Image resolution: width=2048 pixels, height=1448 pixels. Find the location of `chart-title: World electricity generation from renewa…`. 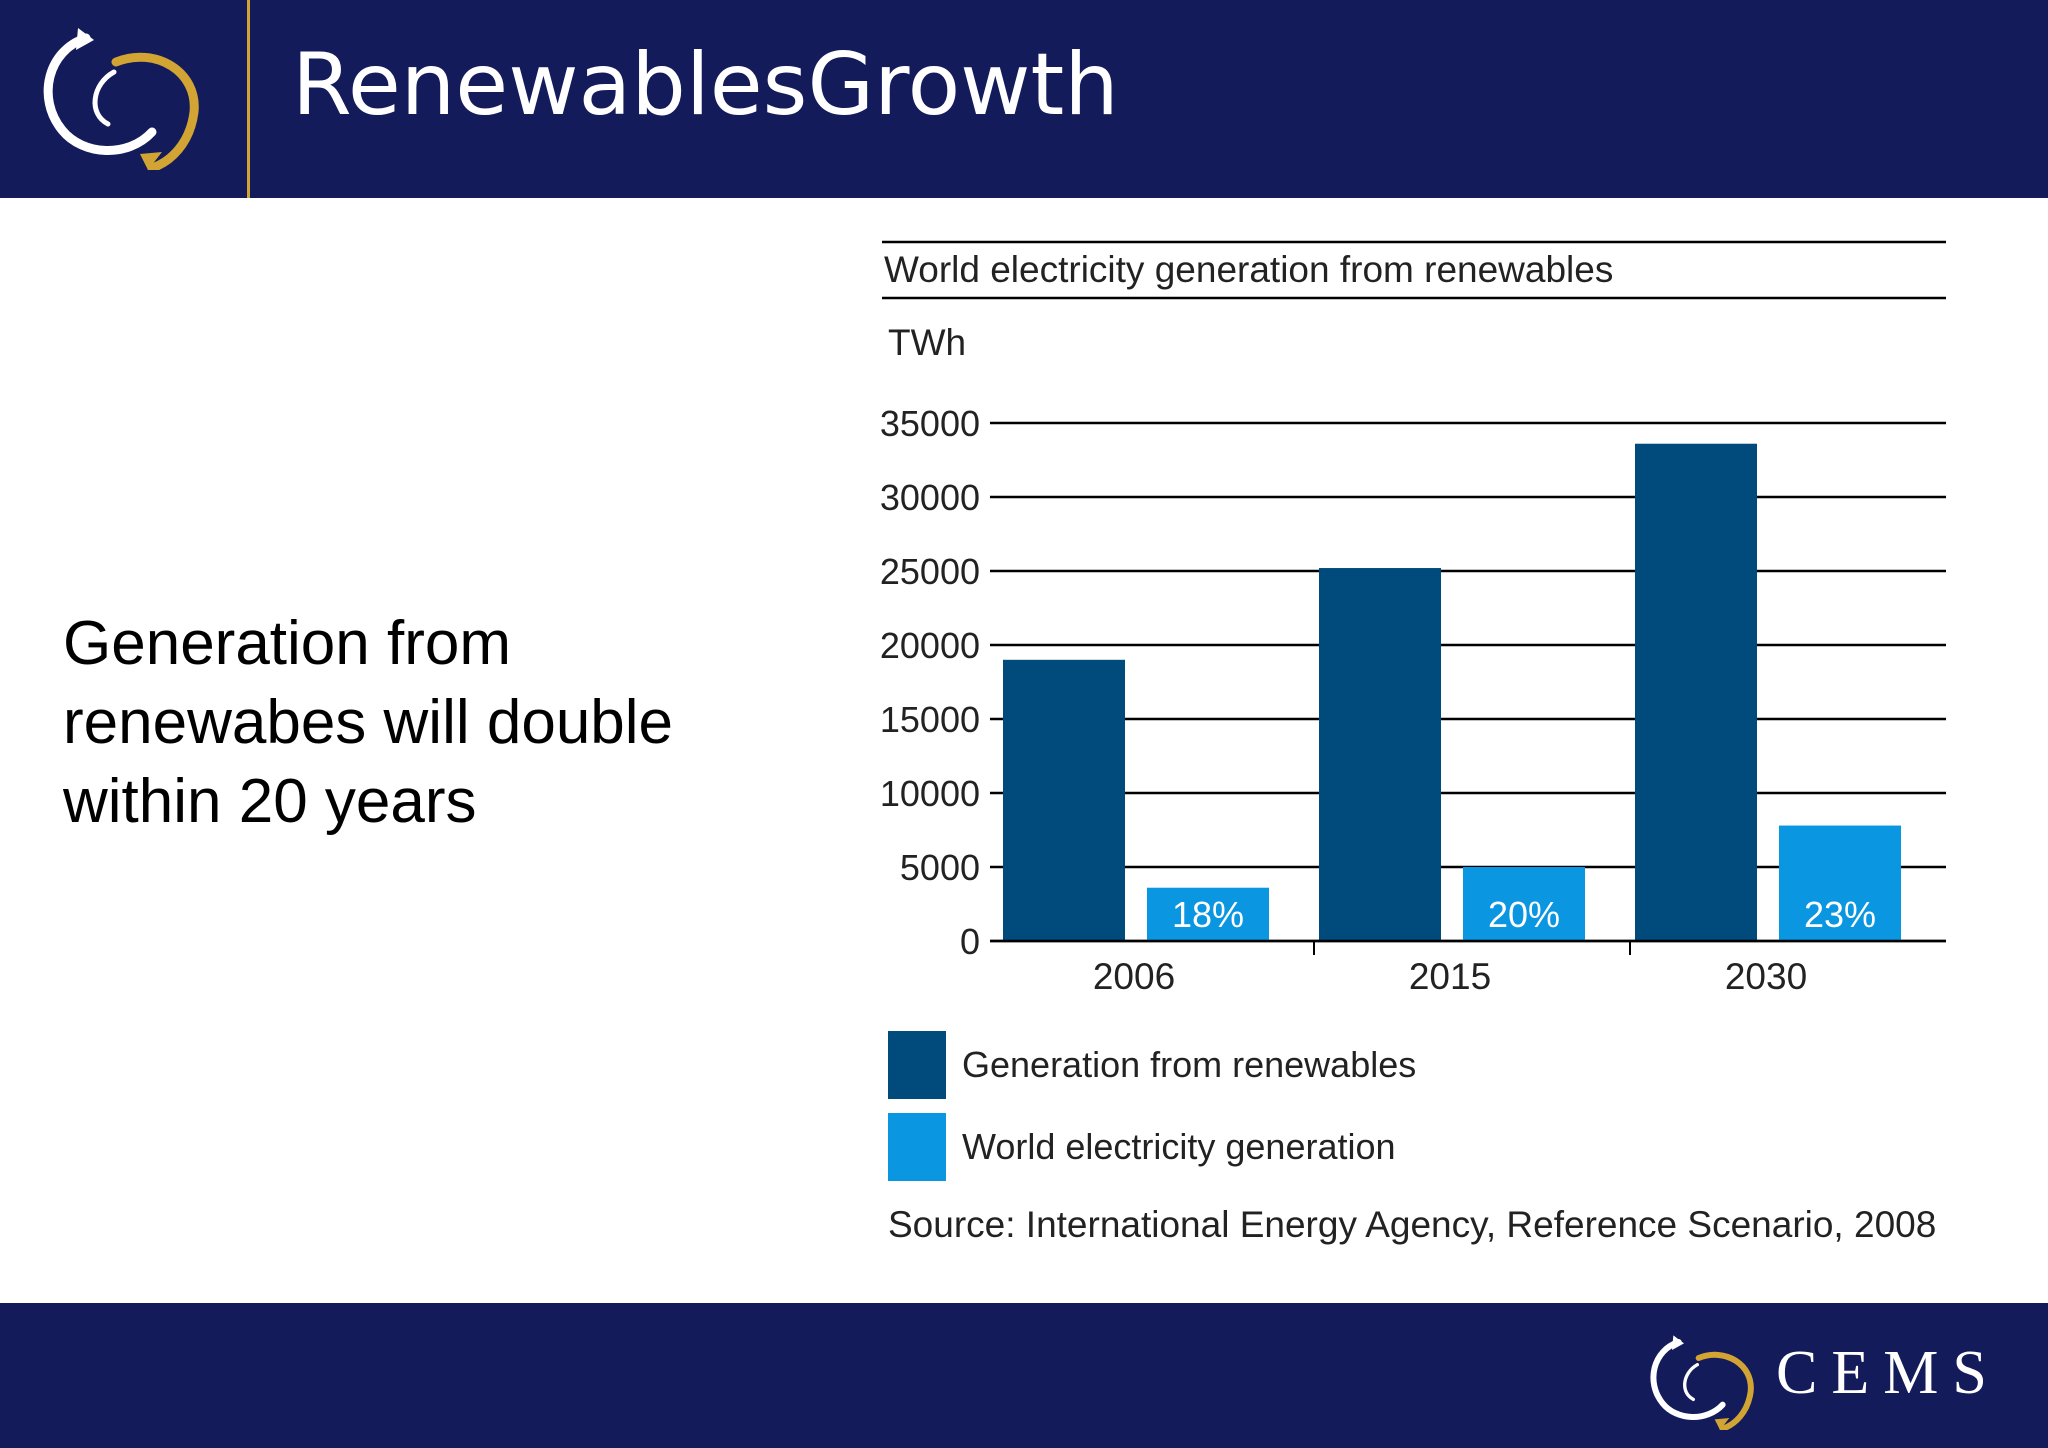

chart-title: World electricity generation from renewa… is located at coordinates (1248, 269).